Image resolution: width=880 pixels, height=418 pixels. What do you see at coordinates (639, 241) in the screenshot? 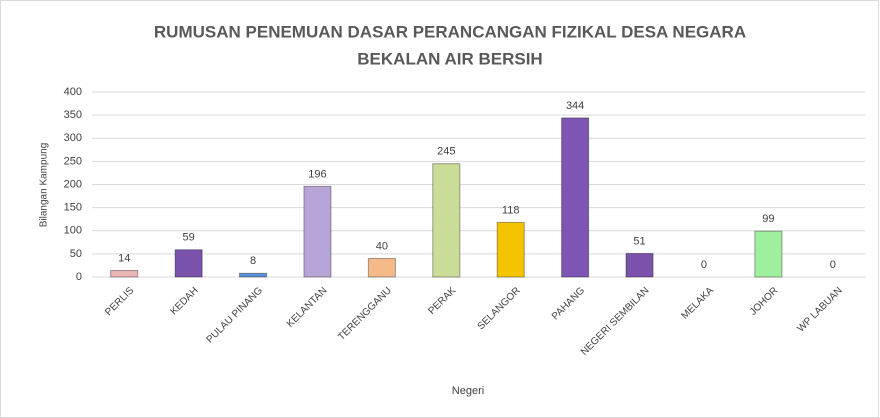
I see `data-label: 51` at bounding box center [639, 241].